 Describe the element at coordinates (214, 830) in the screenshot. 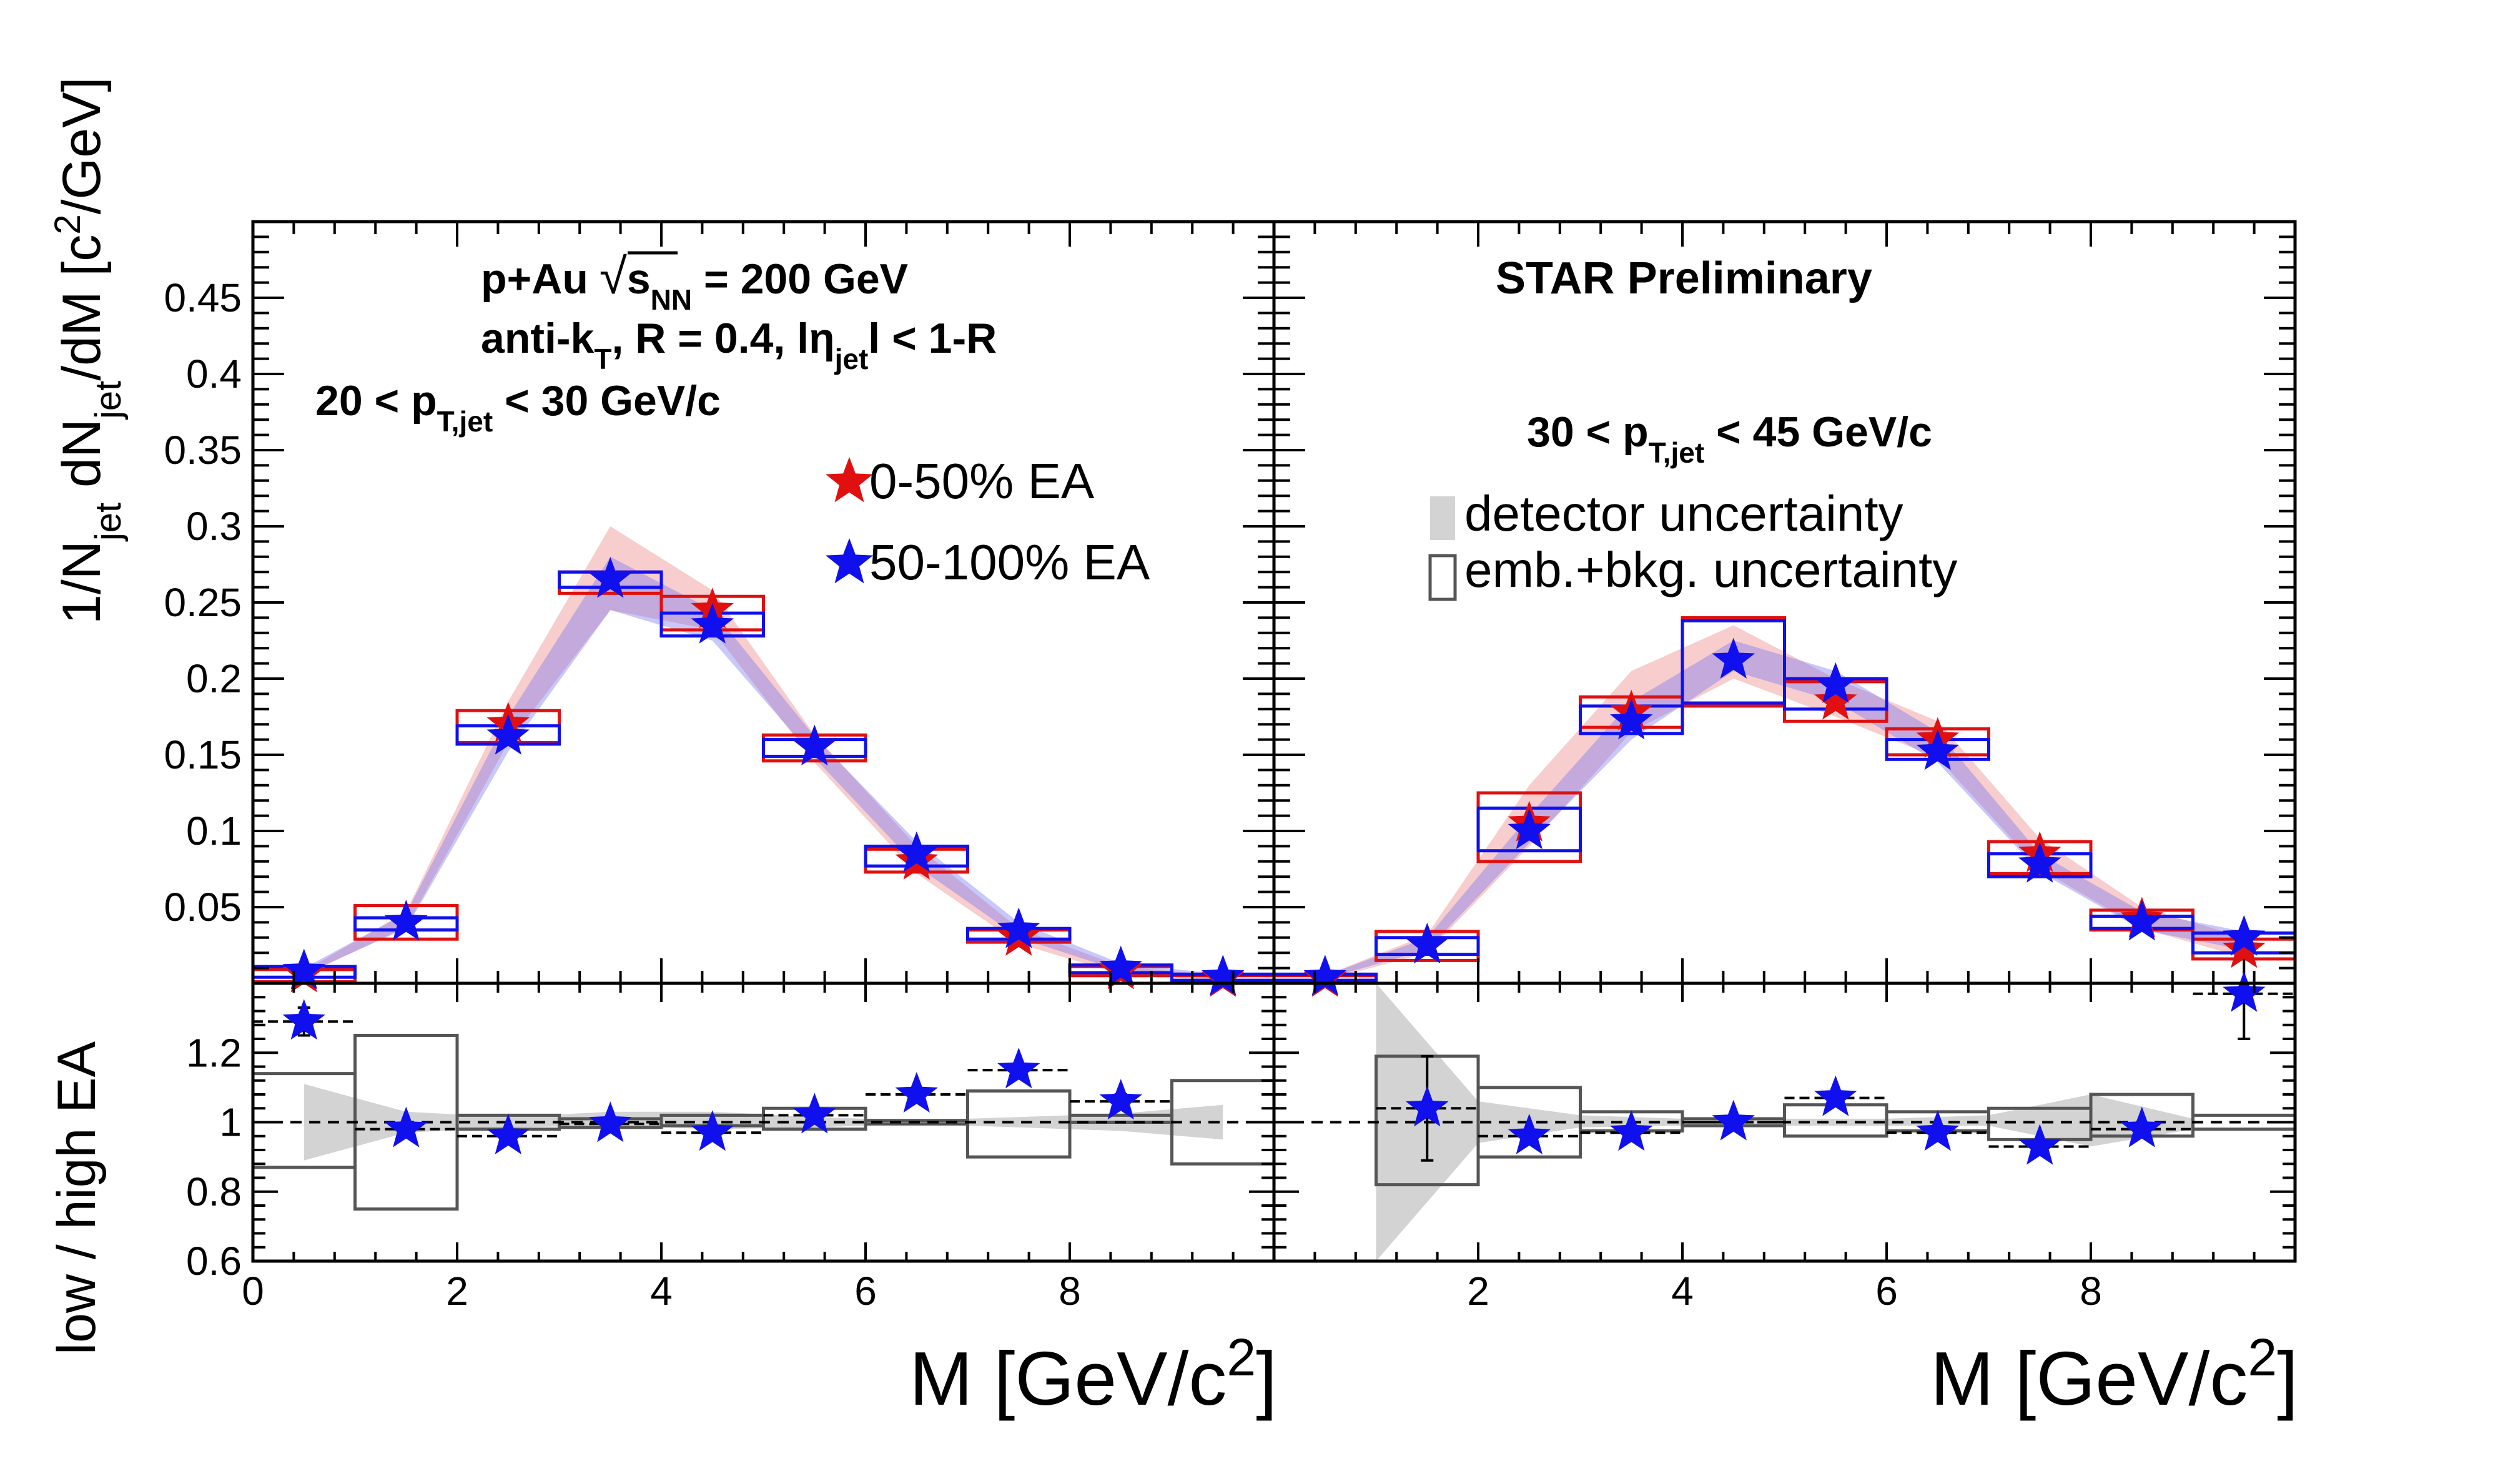

I see `top-y-tick-label: 0.1` at that location.